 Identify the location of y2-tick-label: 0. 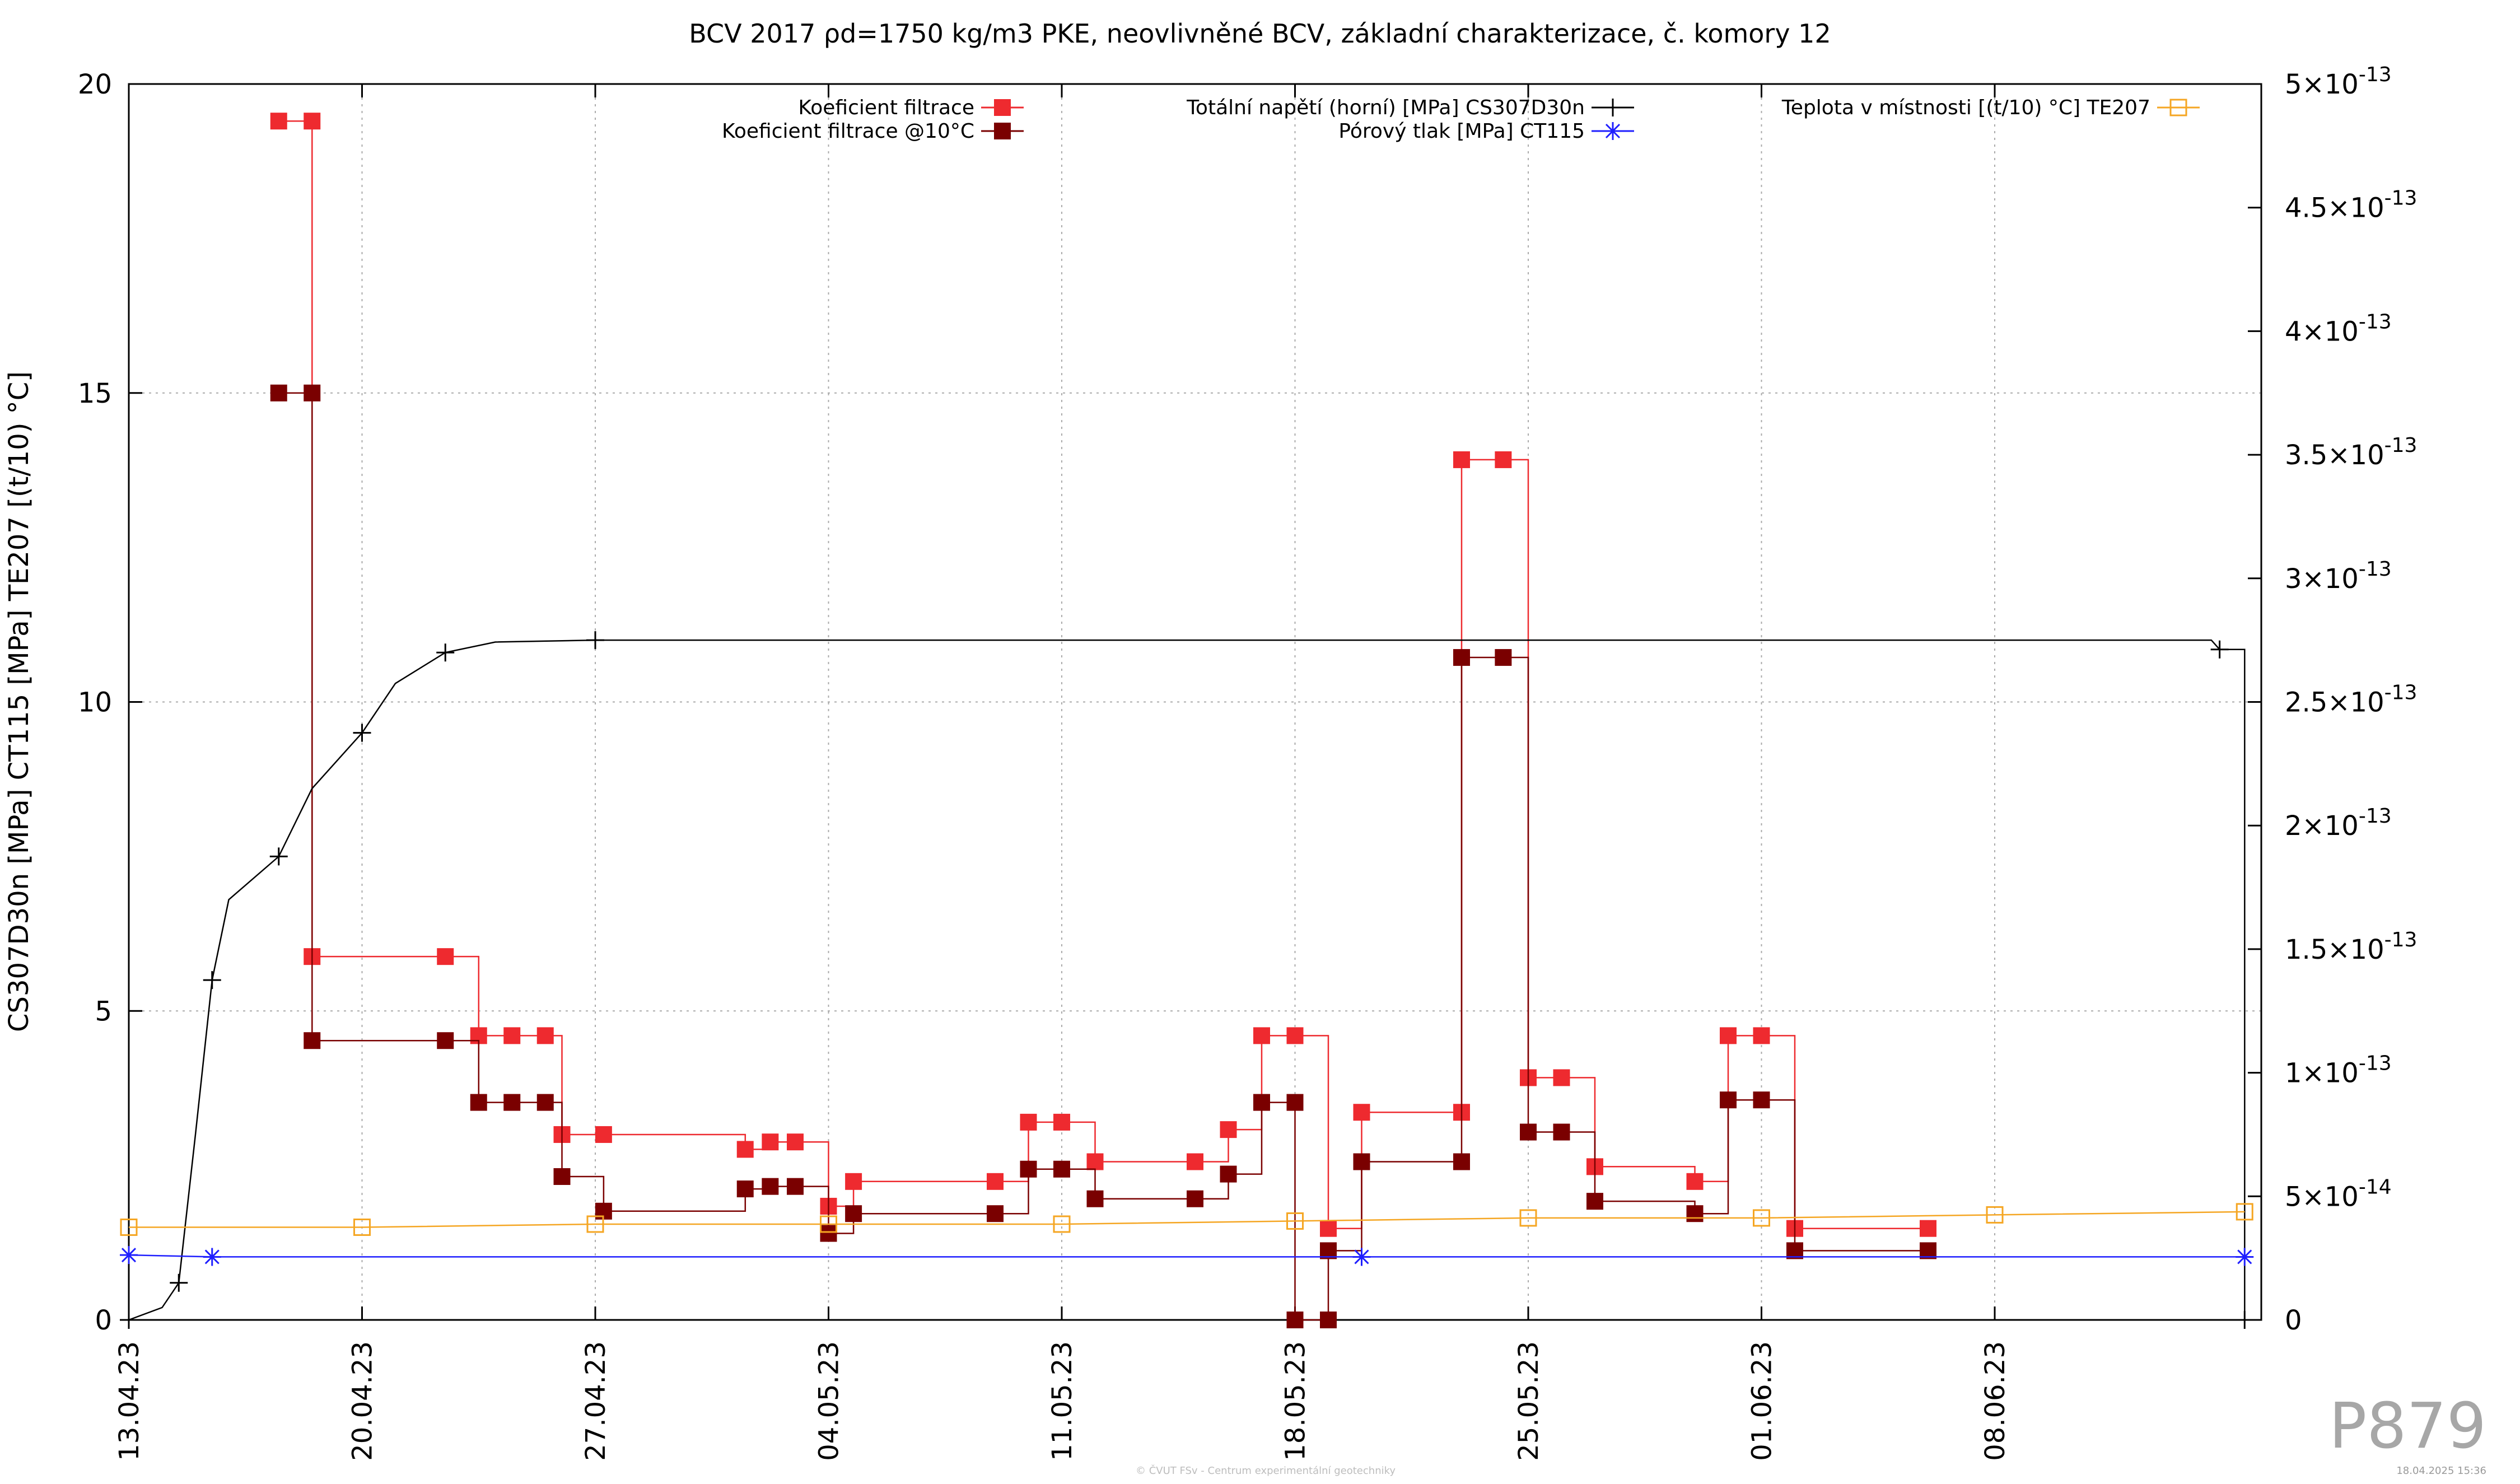
(2294, 1320).